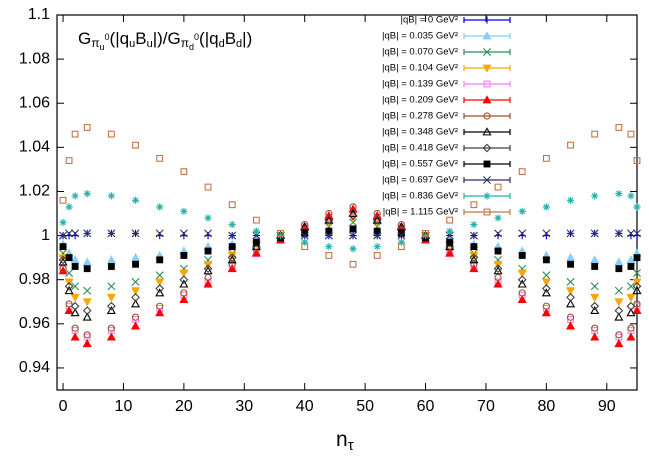 The height and width of the screenshot is (462, 649). What do you see at coordinates (420, 68) in the screenshot?
I see `legend-label: |qB| = 0.104 GeV²` at bounding box center [420, 68].